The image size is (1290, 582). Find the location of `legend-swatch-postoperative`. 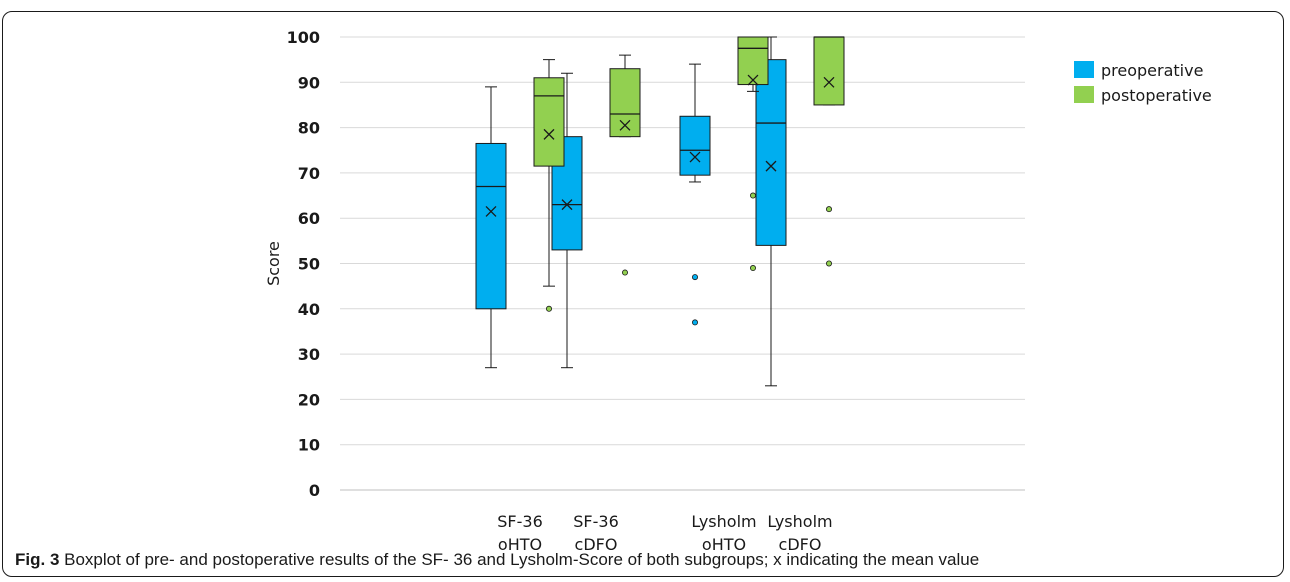

legend-swatch-postoperative is located at coordinates (1084, 94).